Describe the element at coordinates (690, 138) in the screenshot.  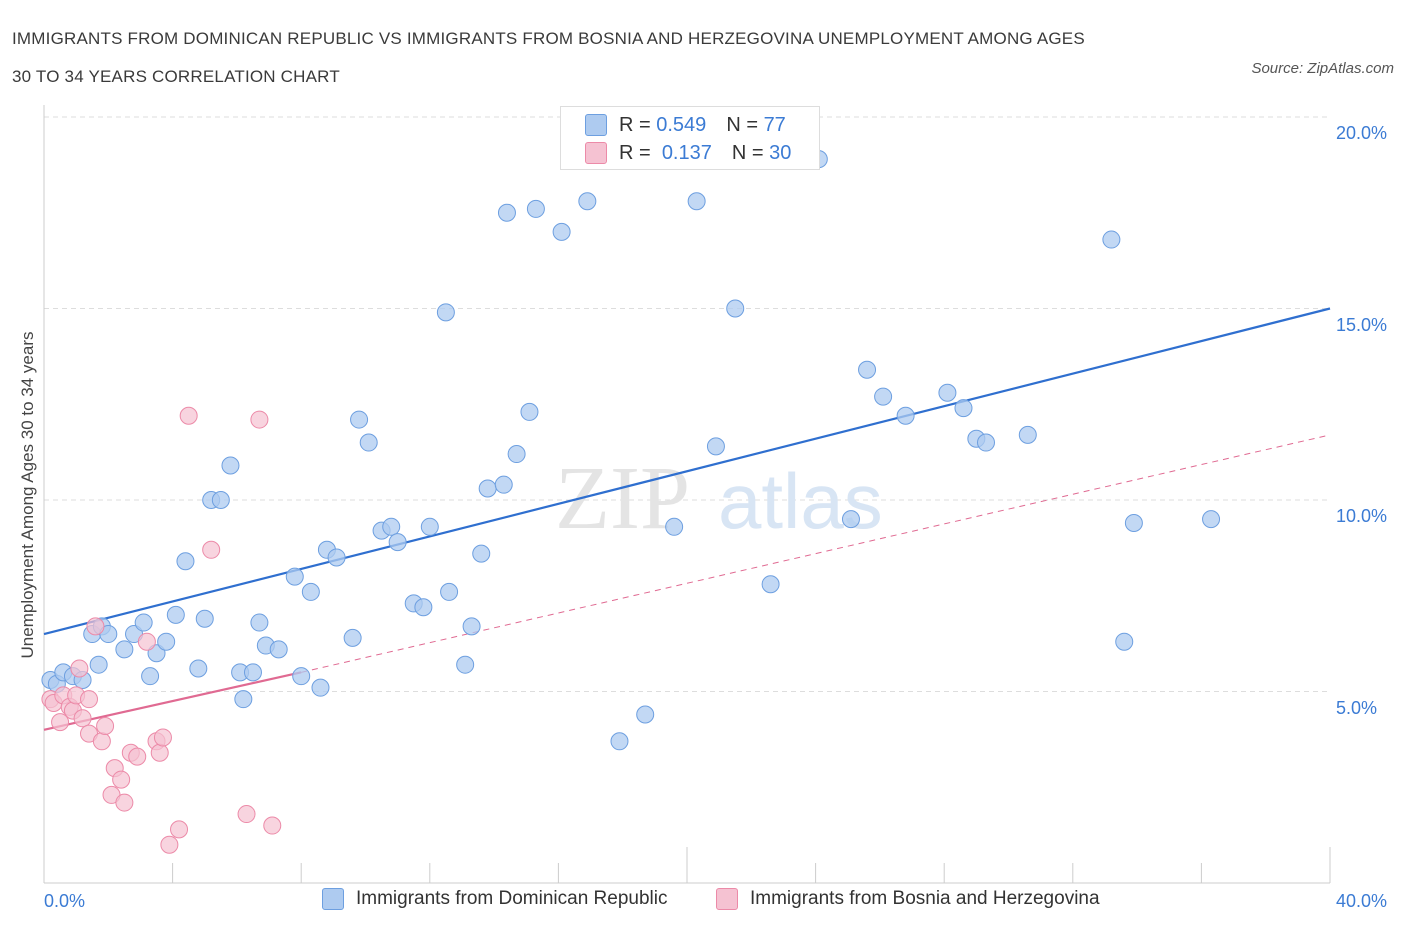
I see `correlation-legend: R = 0.549 N = 77 R = 0.137 N = 30` at that location.